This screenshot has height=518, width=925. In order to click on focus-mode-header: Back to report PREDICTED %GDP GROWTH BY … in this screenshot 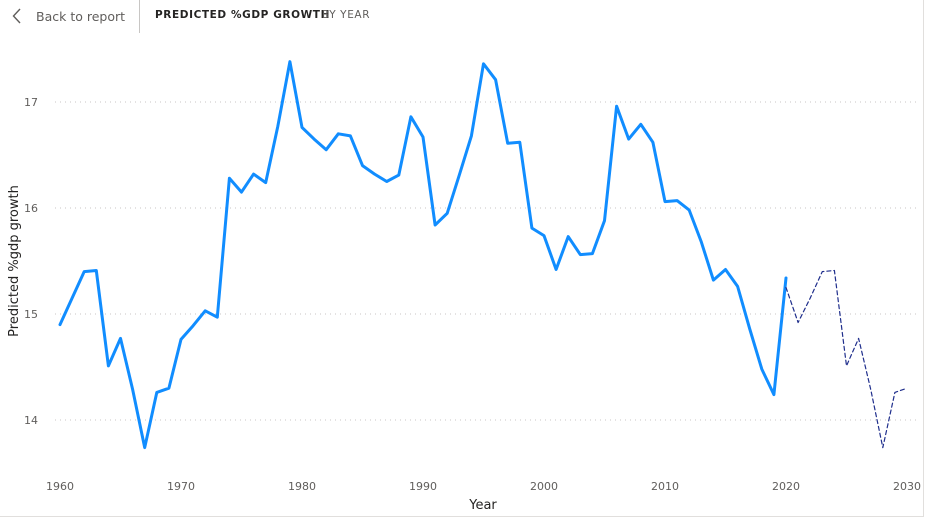, I will do `click(462, 17)`.